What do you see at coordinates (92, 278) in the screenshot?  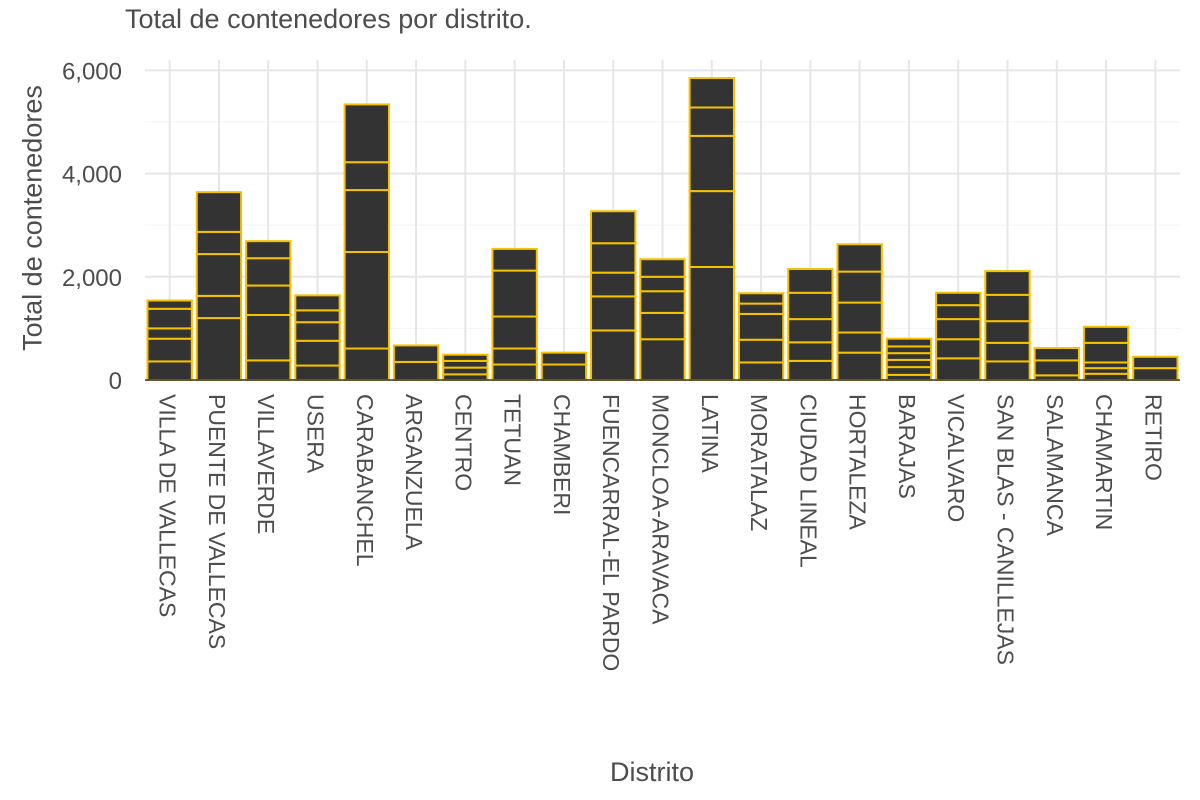 I see `y-tick-label: 2,000` at bounding box center [92, 278].